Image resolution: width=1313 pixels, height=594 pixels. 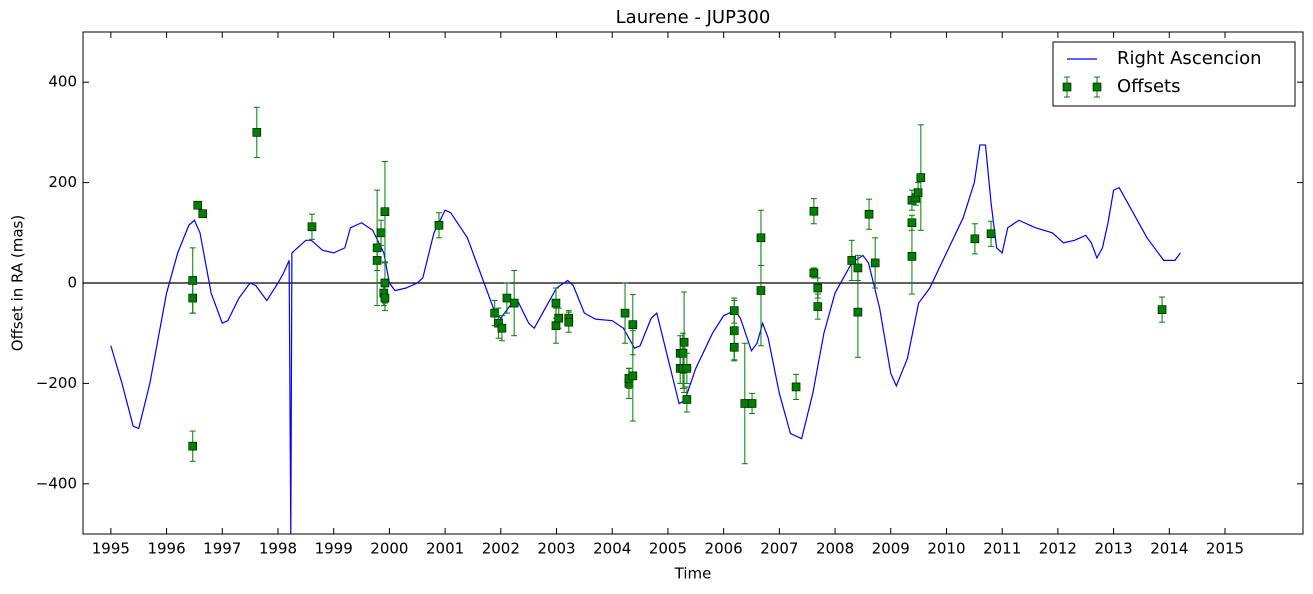 I want to click on x-tick-label: 1995, so click(x=111, y=549).